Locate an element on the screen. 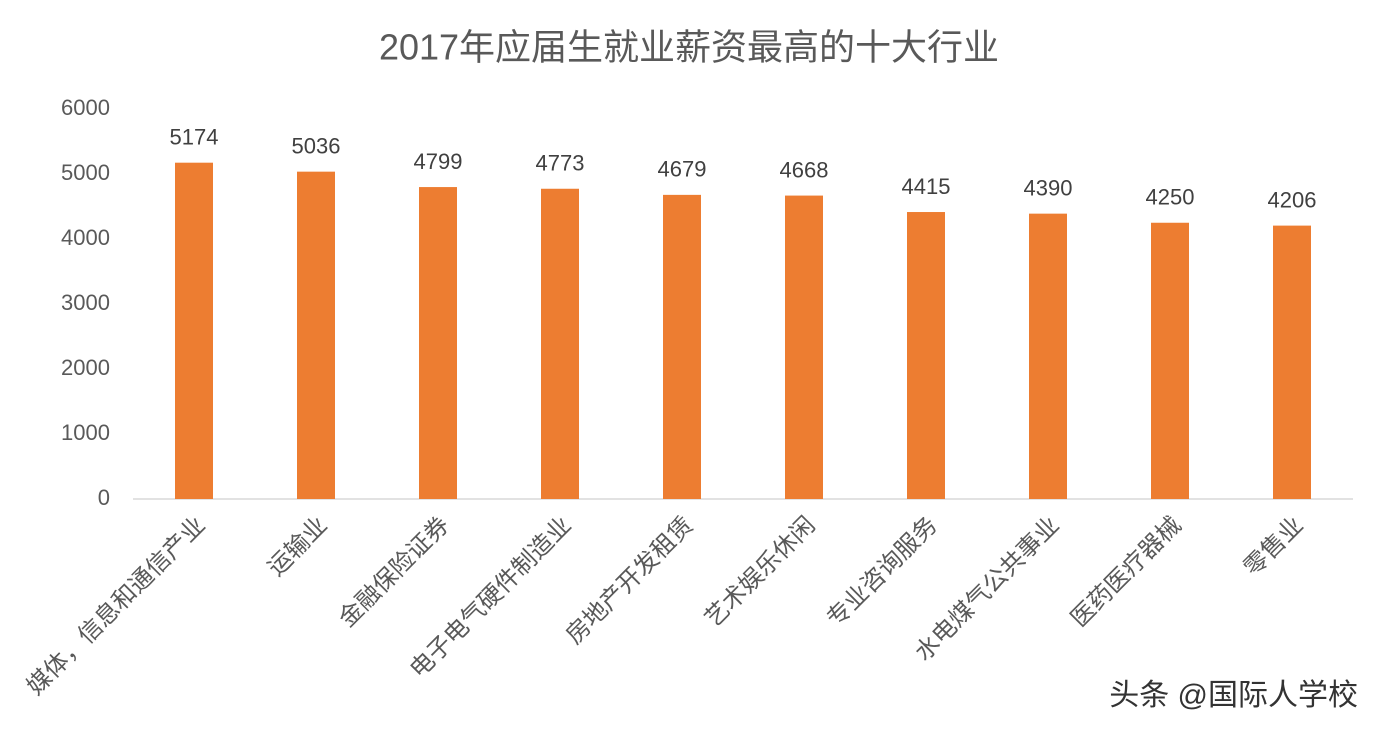  x-tick-label: 金融保险证券 is located at coordinates (394, 572).